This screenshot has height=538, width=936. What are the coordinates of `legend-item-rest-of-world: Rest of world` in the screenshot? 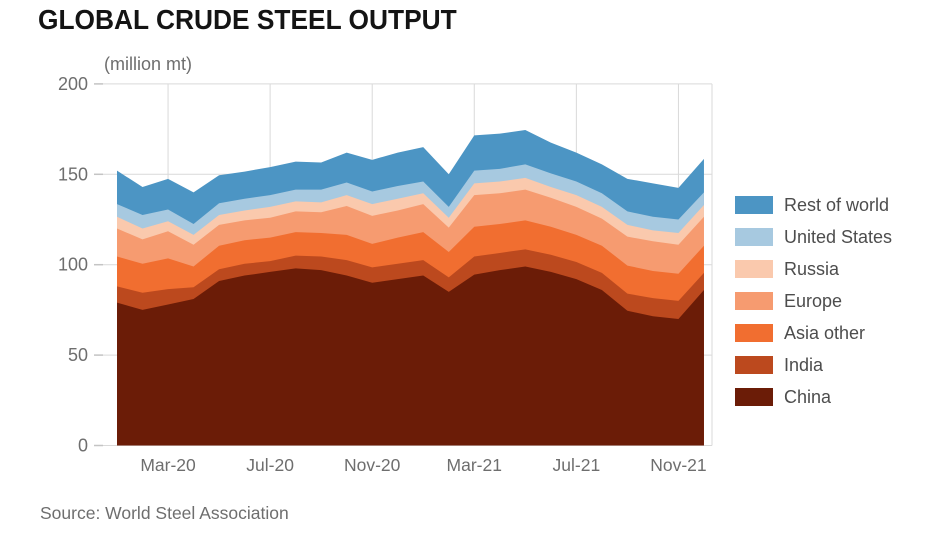 It's located at (813, 205).